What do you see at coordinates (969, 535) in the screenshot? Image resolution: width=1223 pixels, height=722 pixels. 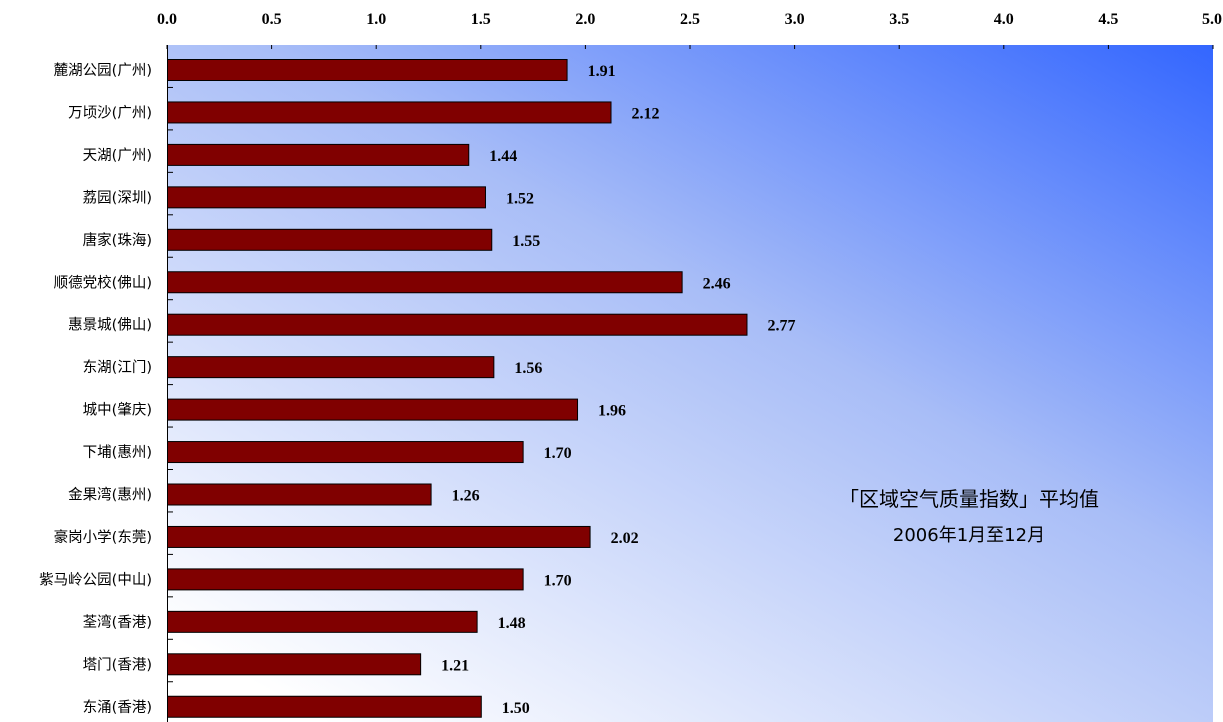 I see `annotation-line-2: 2006年1月至12月` at bounding box center [969, 535].